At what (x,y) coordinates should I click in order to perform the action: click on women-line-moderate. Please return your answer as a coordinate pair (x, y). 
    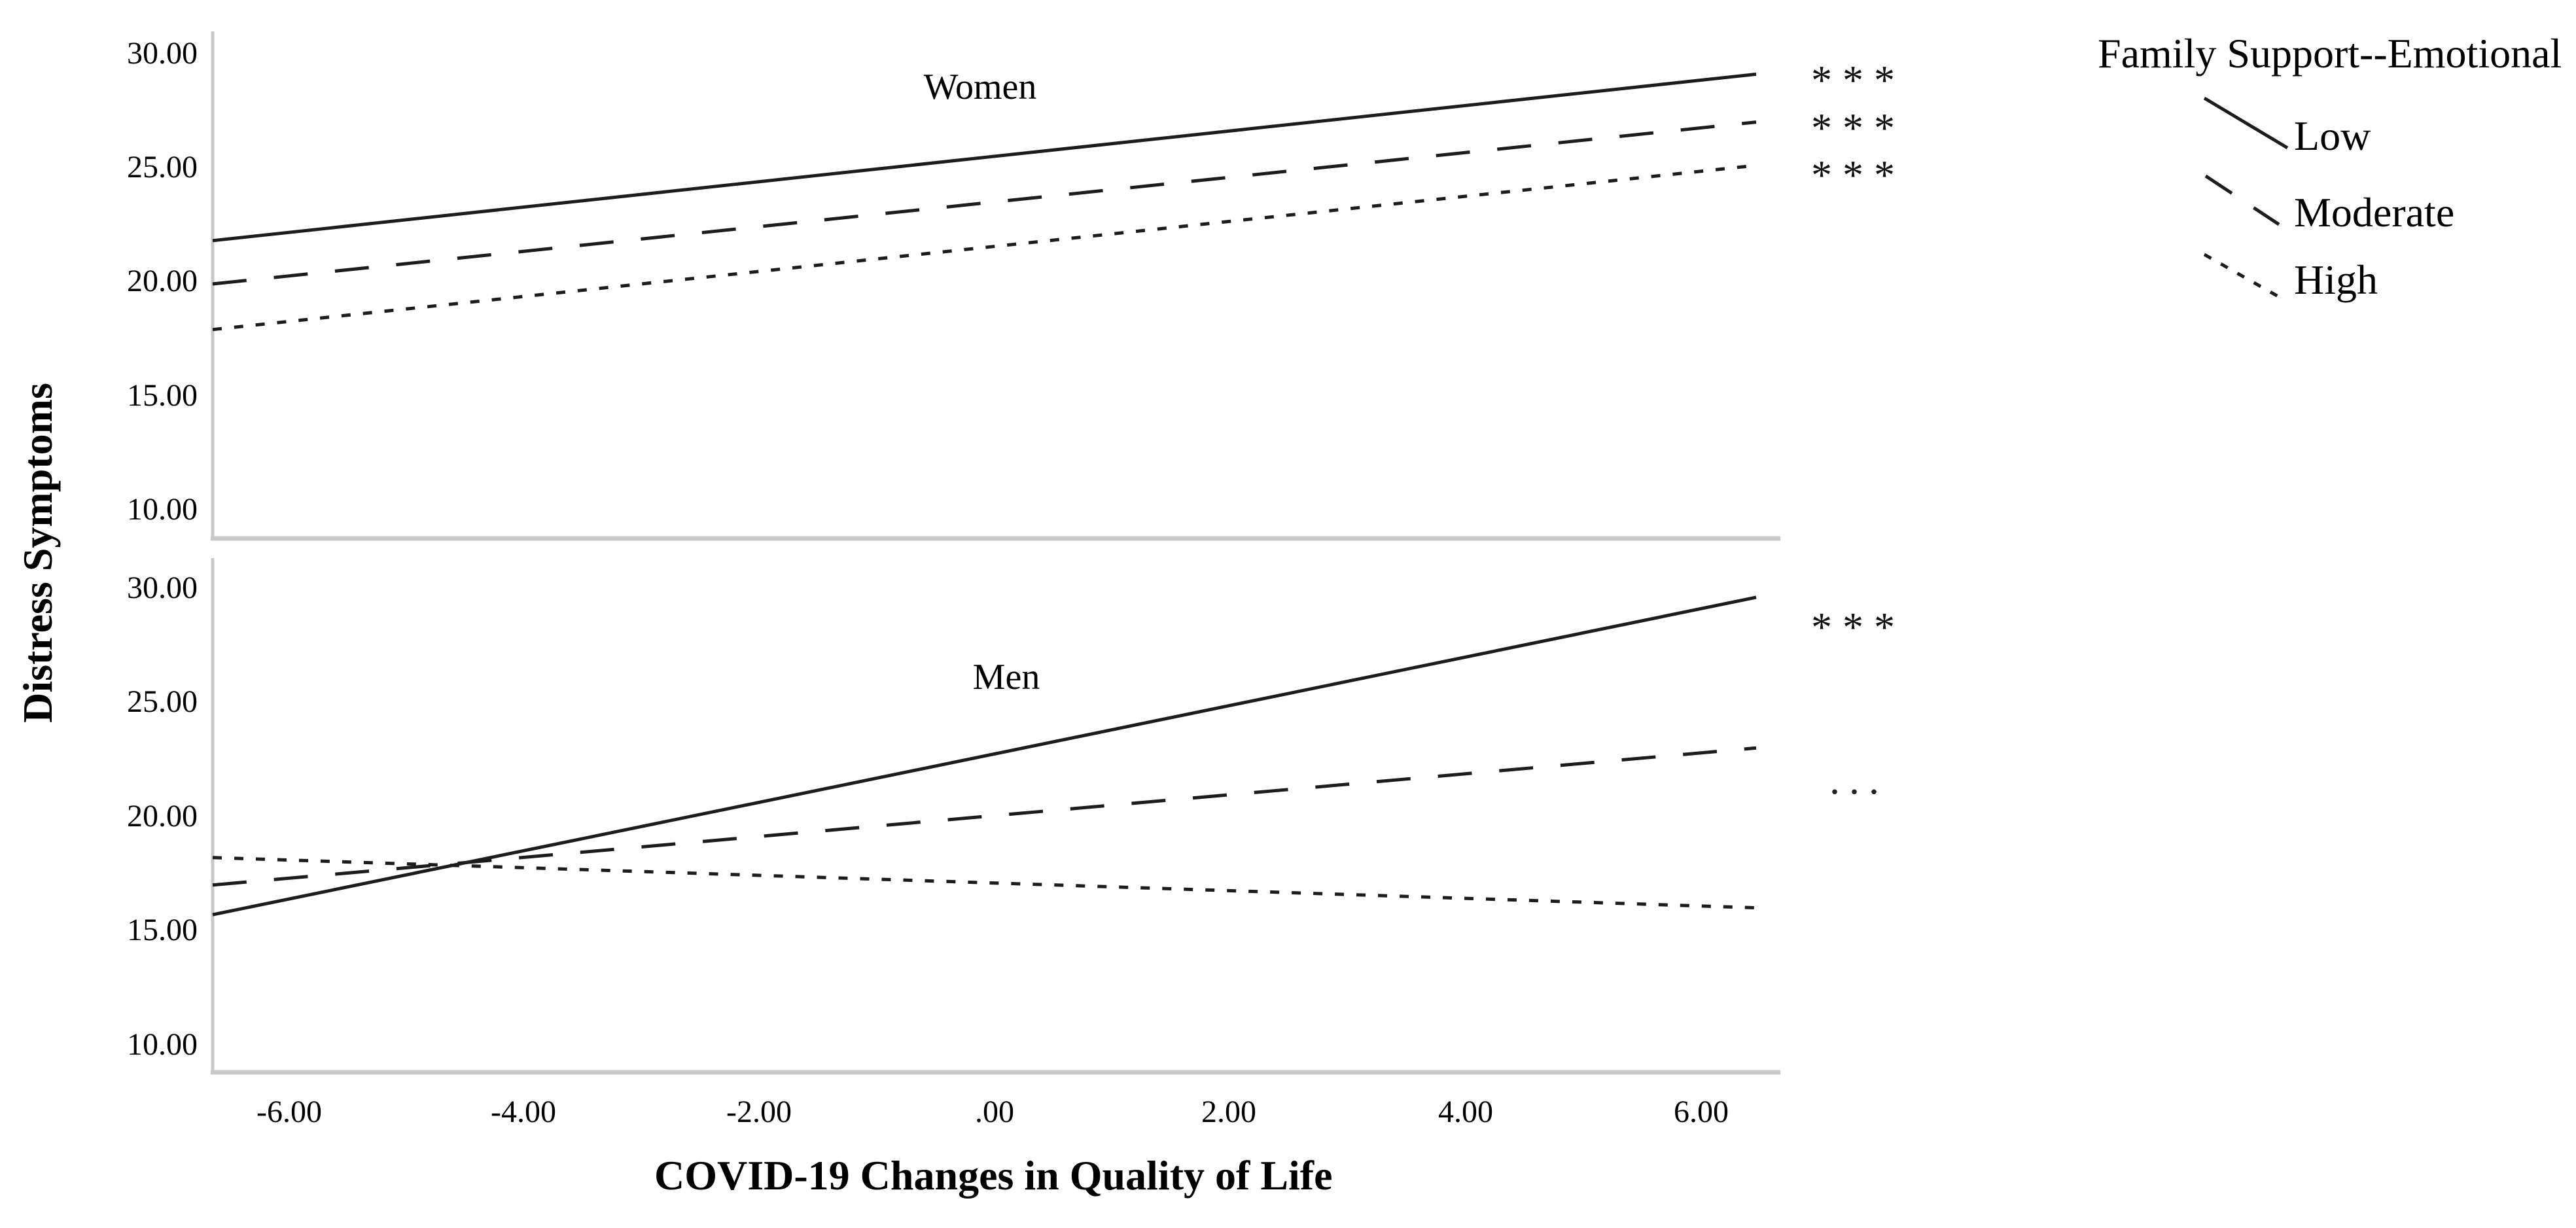
    Looking at the image, I should click on (984, 203).